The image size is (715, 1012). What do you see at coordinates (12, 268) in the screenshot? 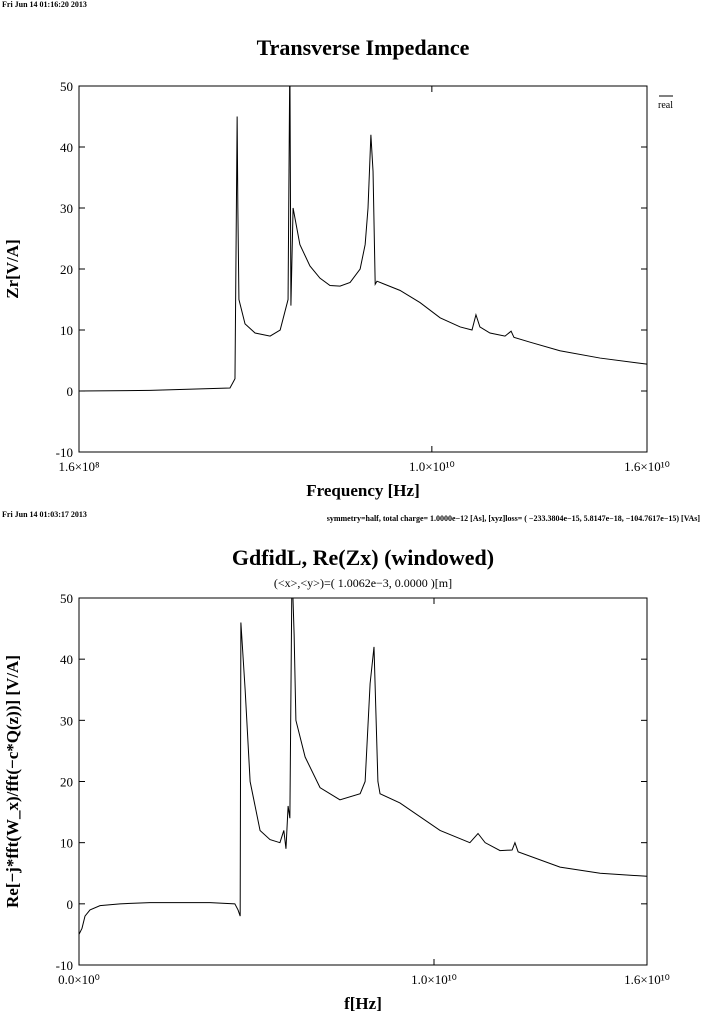
I see `y-axis-label: Zr[V/A]` at bounding box center [12, 268].